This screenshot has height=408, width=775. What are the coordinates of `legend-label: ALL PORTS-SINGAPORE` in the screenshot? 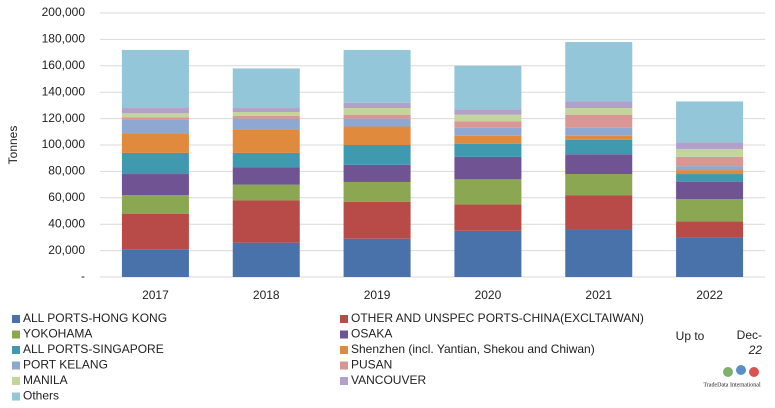 It's located at (93, 349).